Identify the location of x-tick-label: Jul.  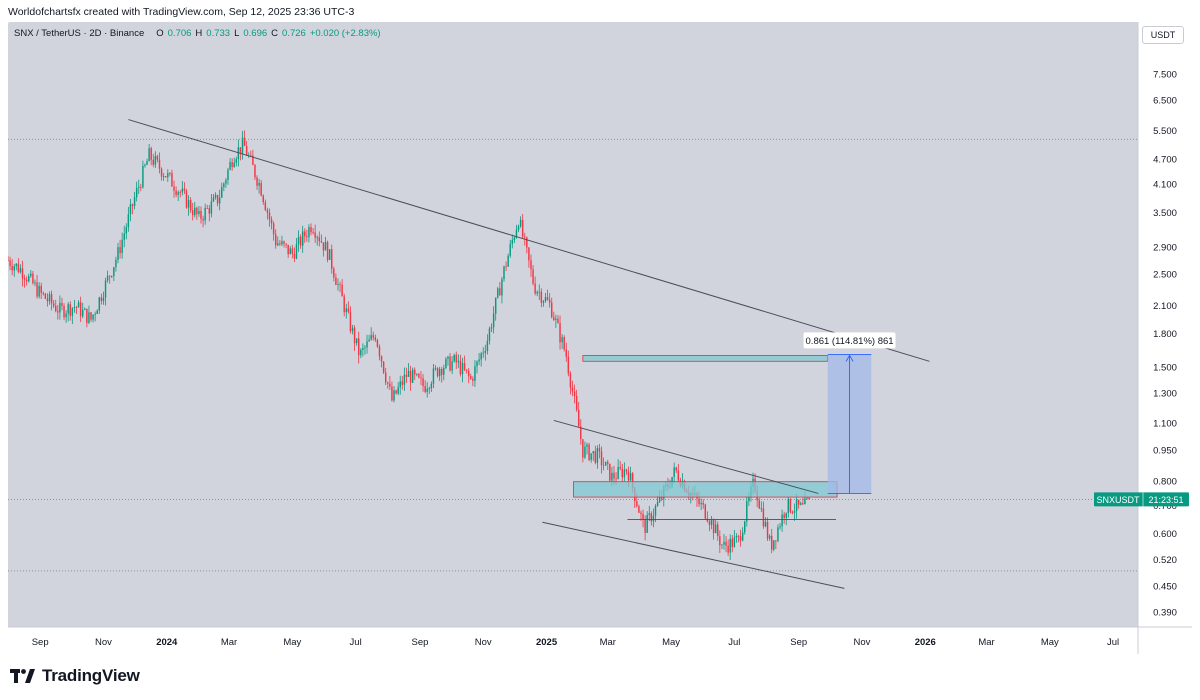
(1113, 642).